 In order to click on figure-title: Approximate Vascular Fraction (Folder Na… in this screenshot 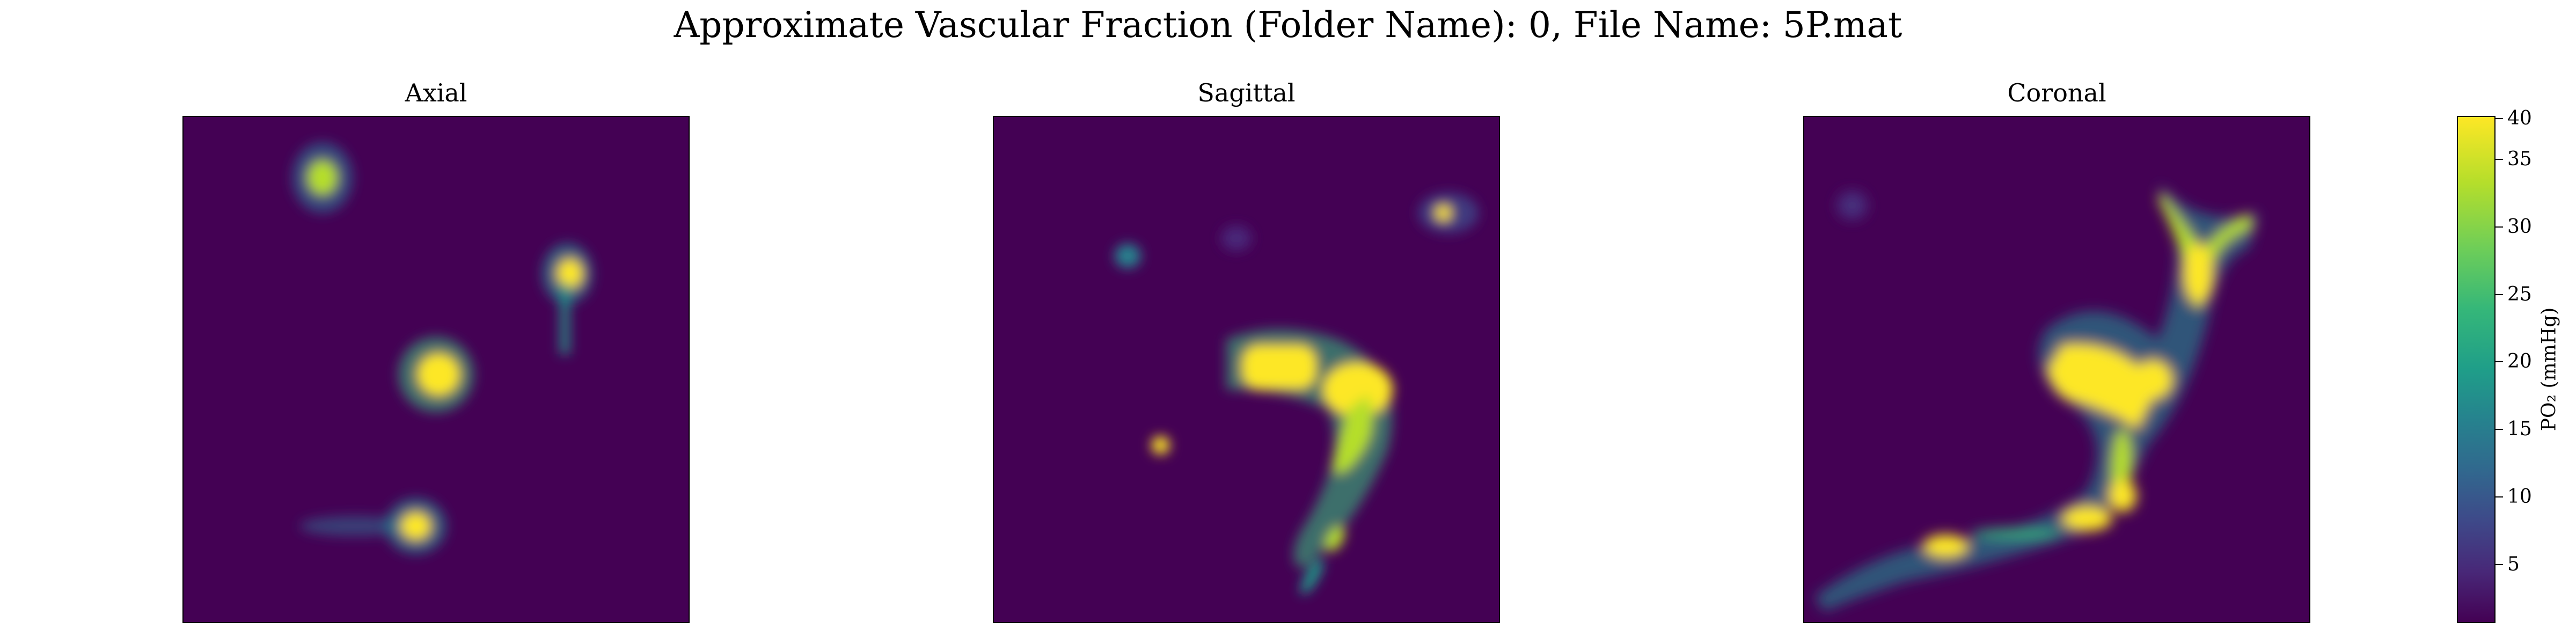, I will do `click(1288, 25)`.